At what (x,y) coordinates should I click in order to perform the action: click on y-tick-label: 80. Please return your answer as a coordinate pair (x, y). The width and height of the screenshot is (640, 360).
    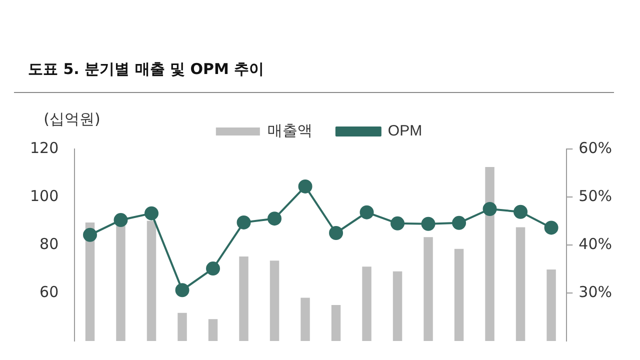
    Looking at the image, I should click on (49, 243).